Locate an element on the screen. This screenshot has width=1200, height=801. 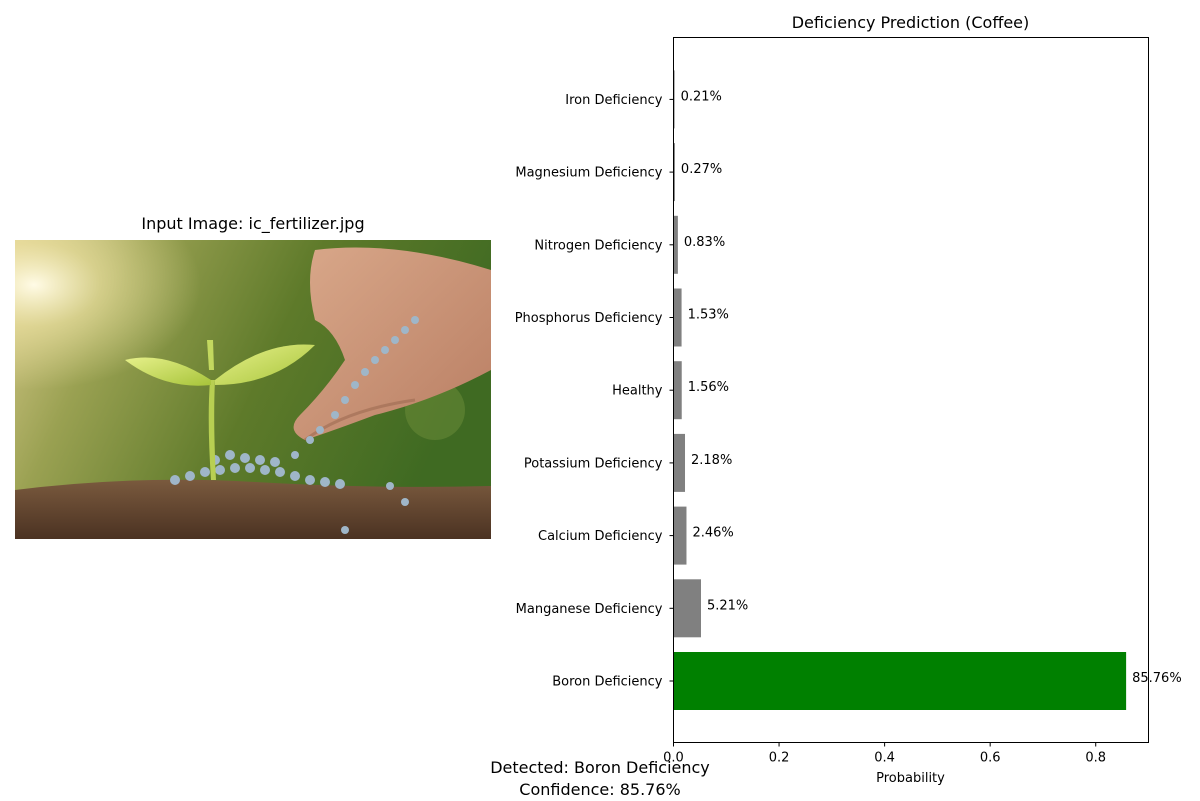
y-tick-label: Magnesium Deficiency is located at coordinates (588, 173).